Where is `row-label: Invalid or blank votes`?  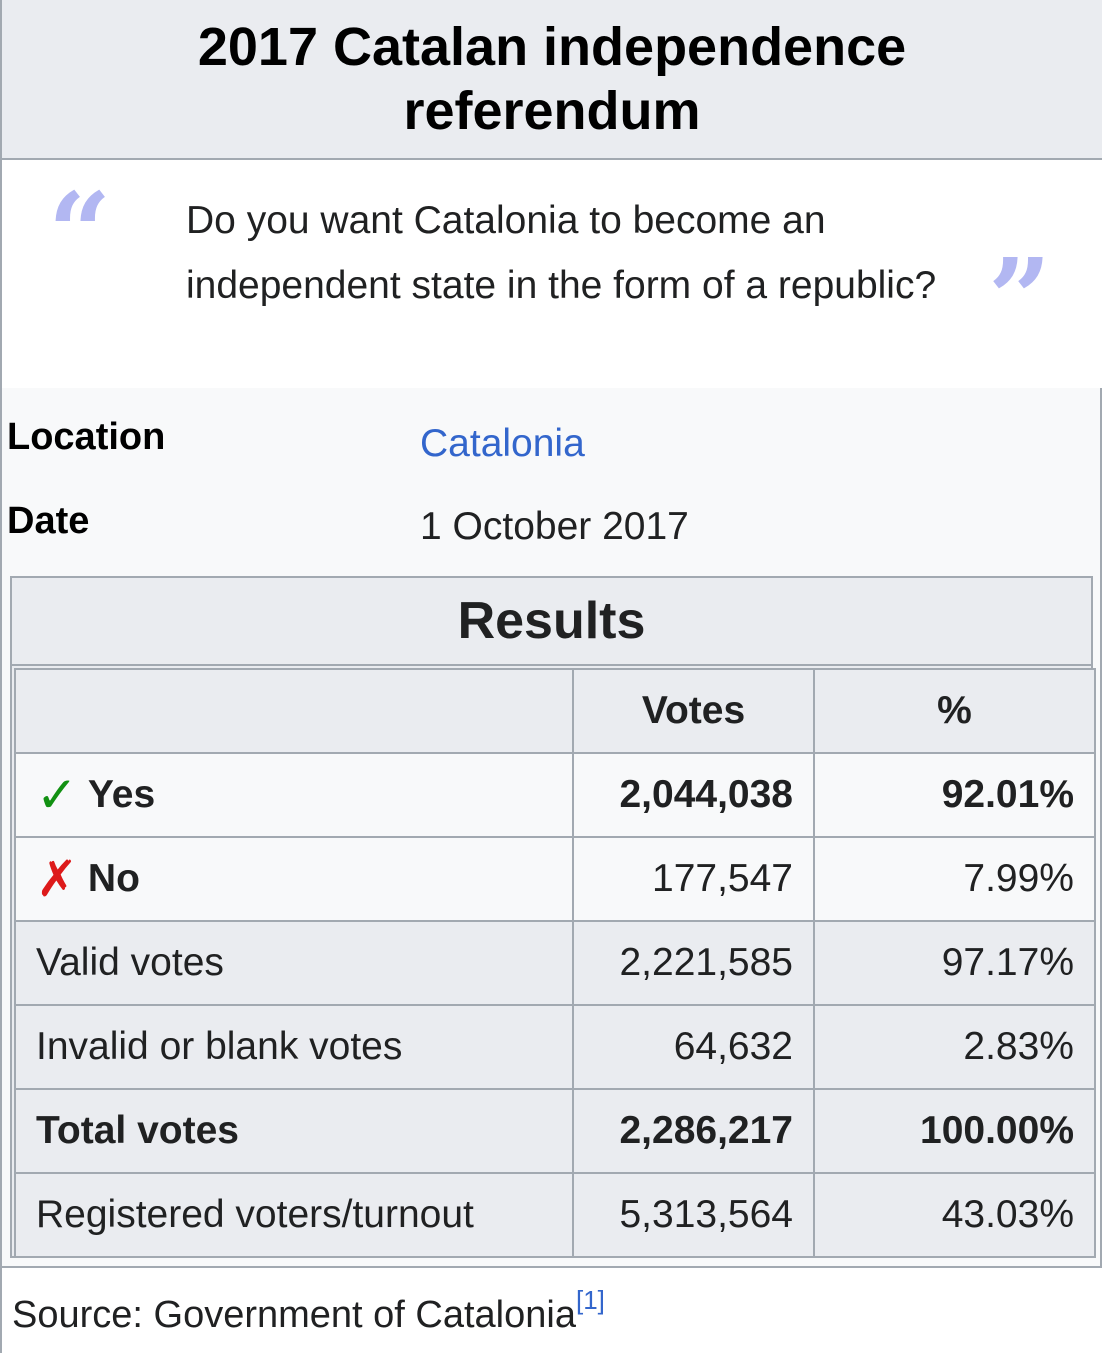 row-label: Invalid or blank votes is located at coordinates (294, 1047).